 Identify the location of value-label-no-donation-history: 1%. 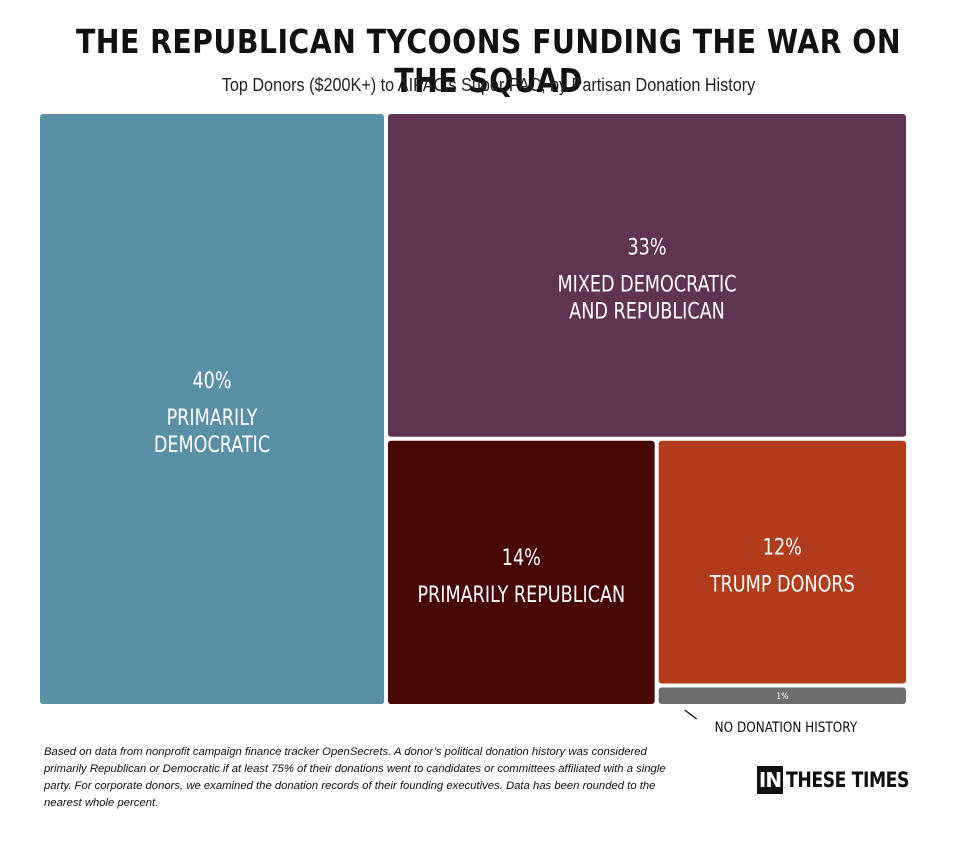
(782, 696).